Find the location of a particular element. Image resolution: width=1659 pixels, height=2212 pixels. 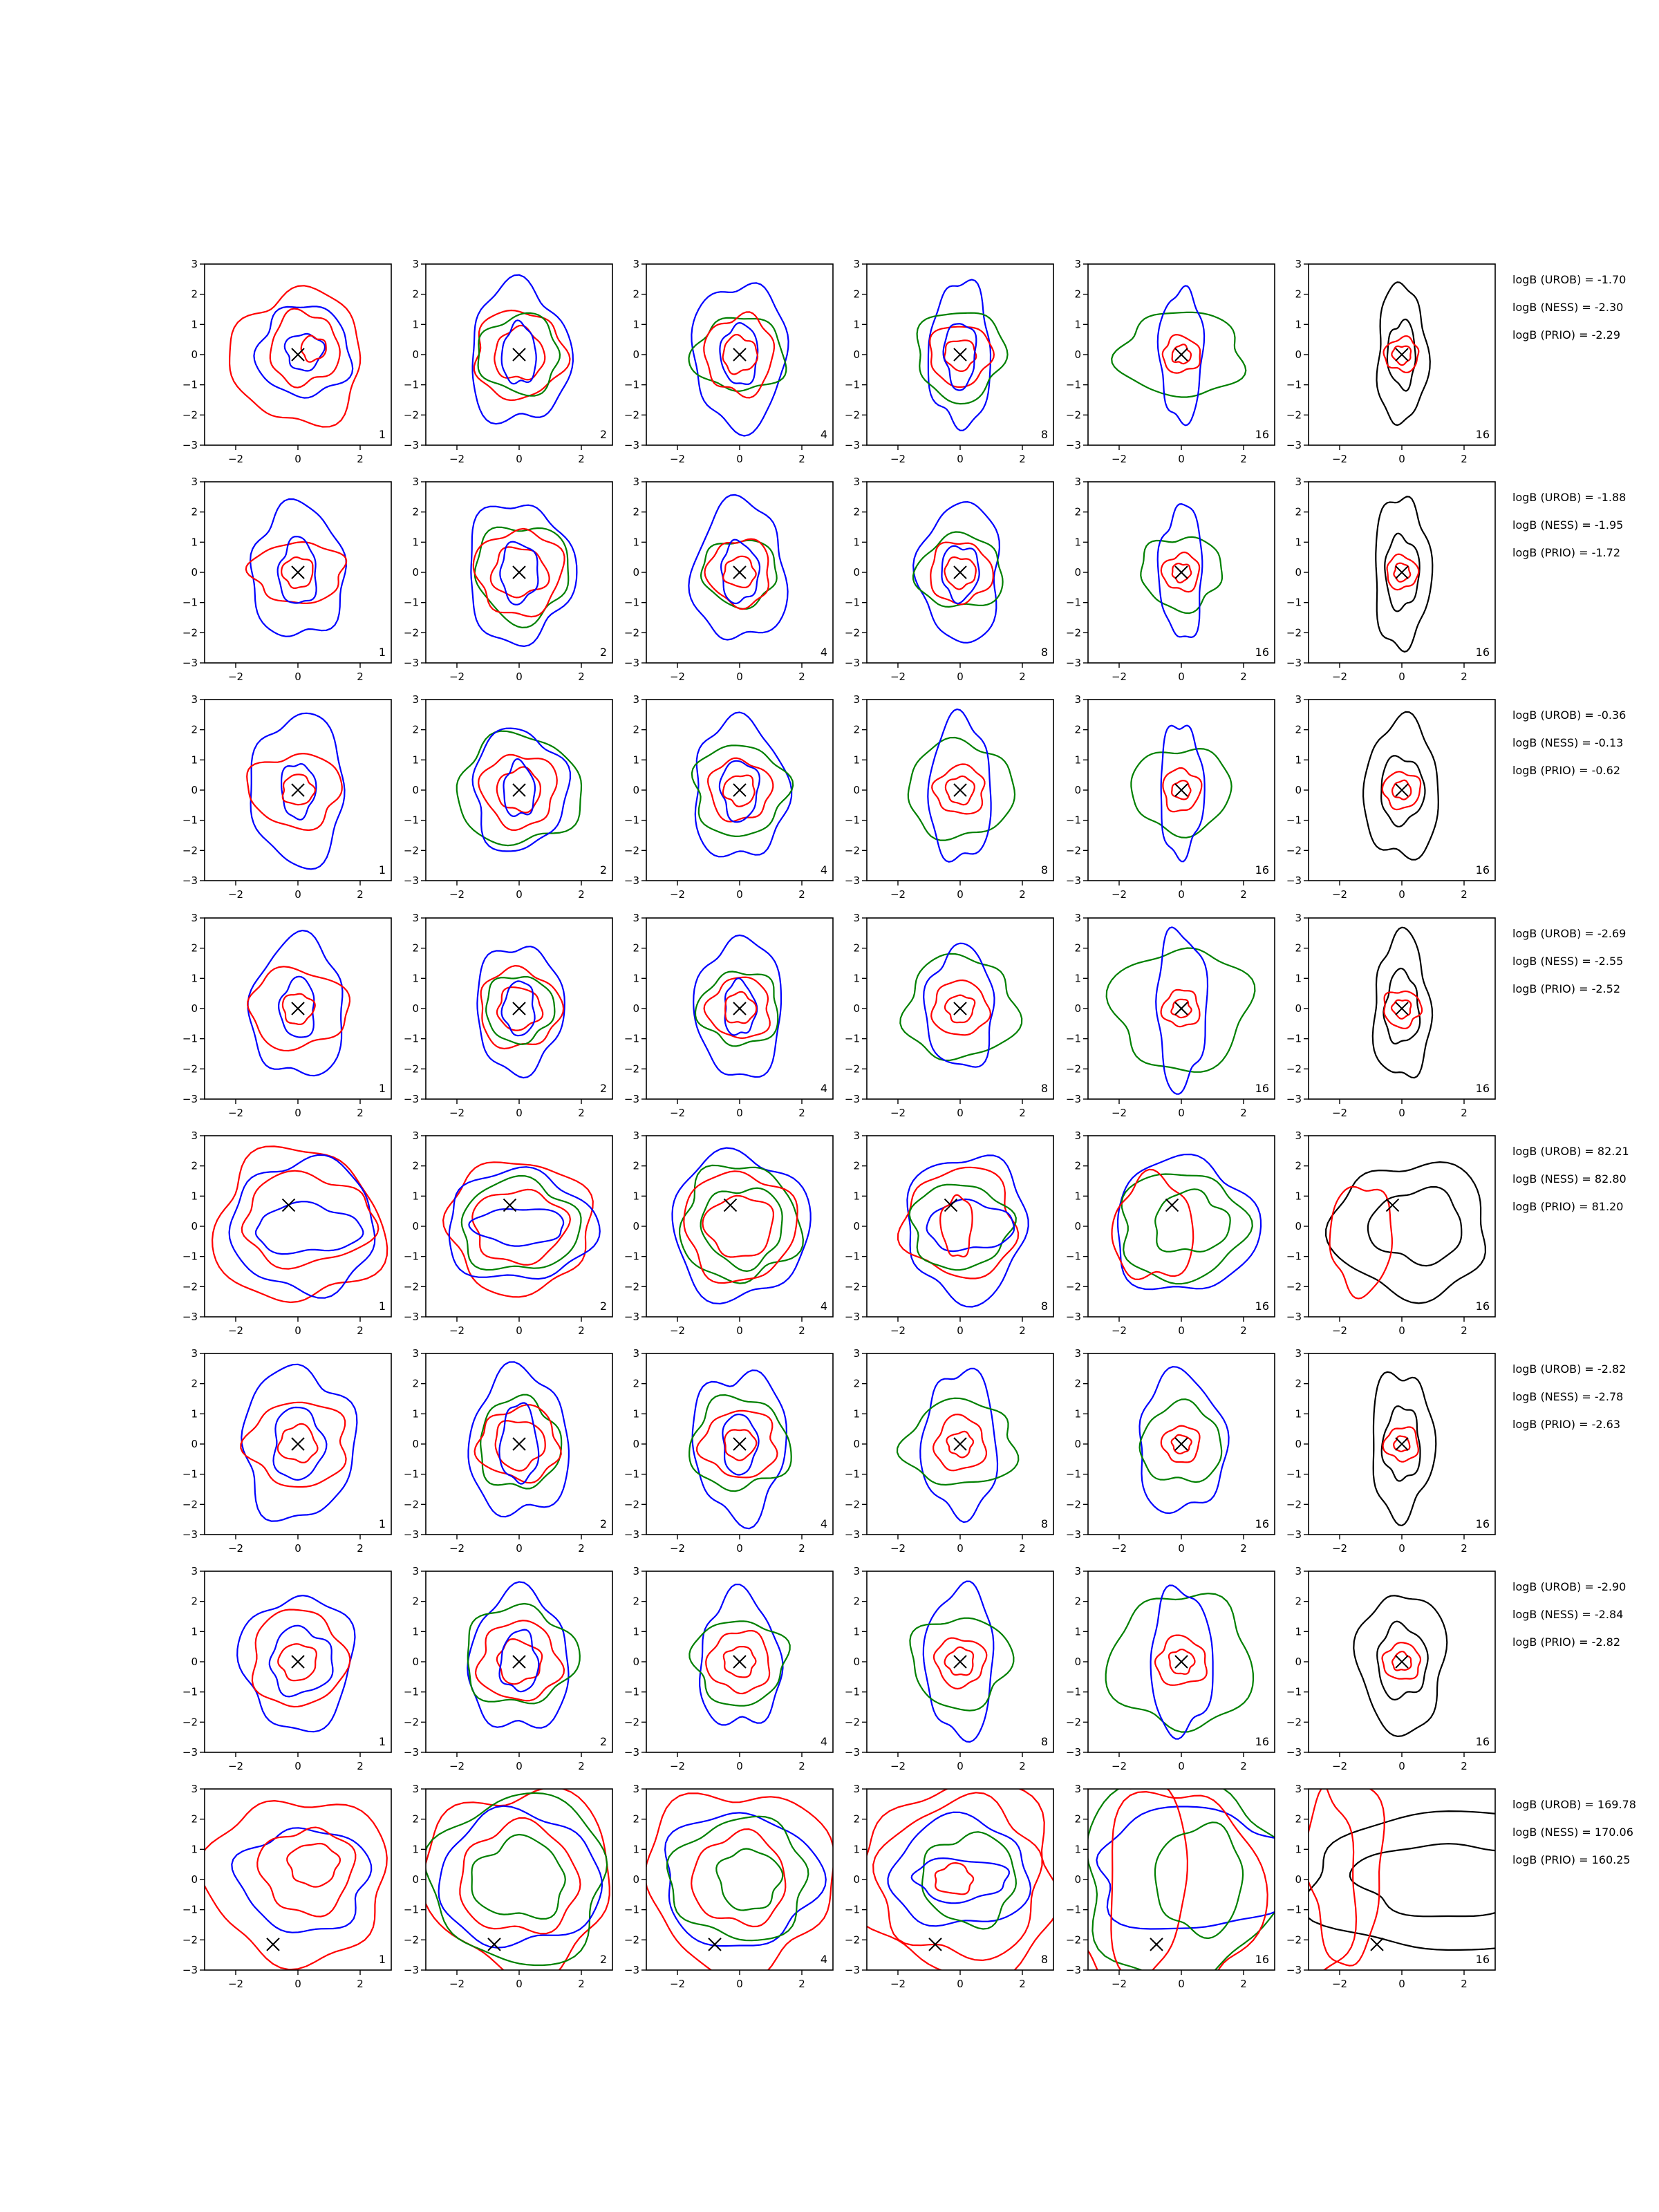

panel-r7-c4: 3 2 1 0 −1 −2 −3 −2 0 2 8 is located at coordinates (950, 1668).